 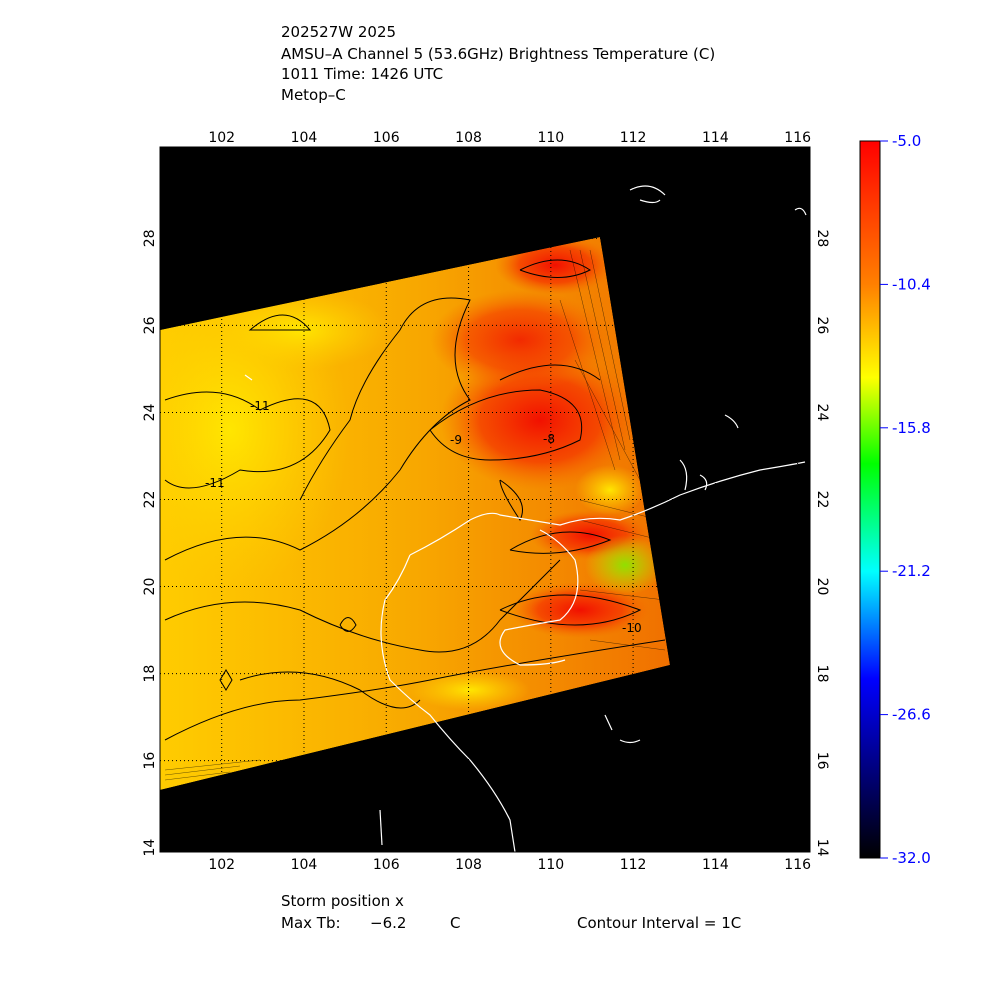 I want to click on max-tb-unit: C, so click(x=455, y=923).